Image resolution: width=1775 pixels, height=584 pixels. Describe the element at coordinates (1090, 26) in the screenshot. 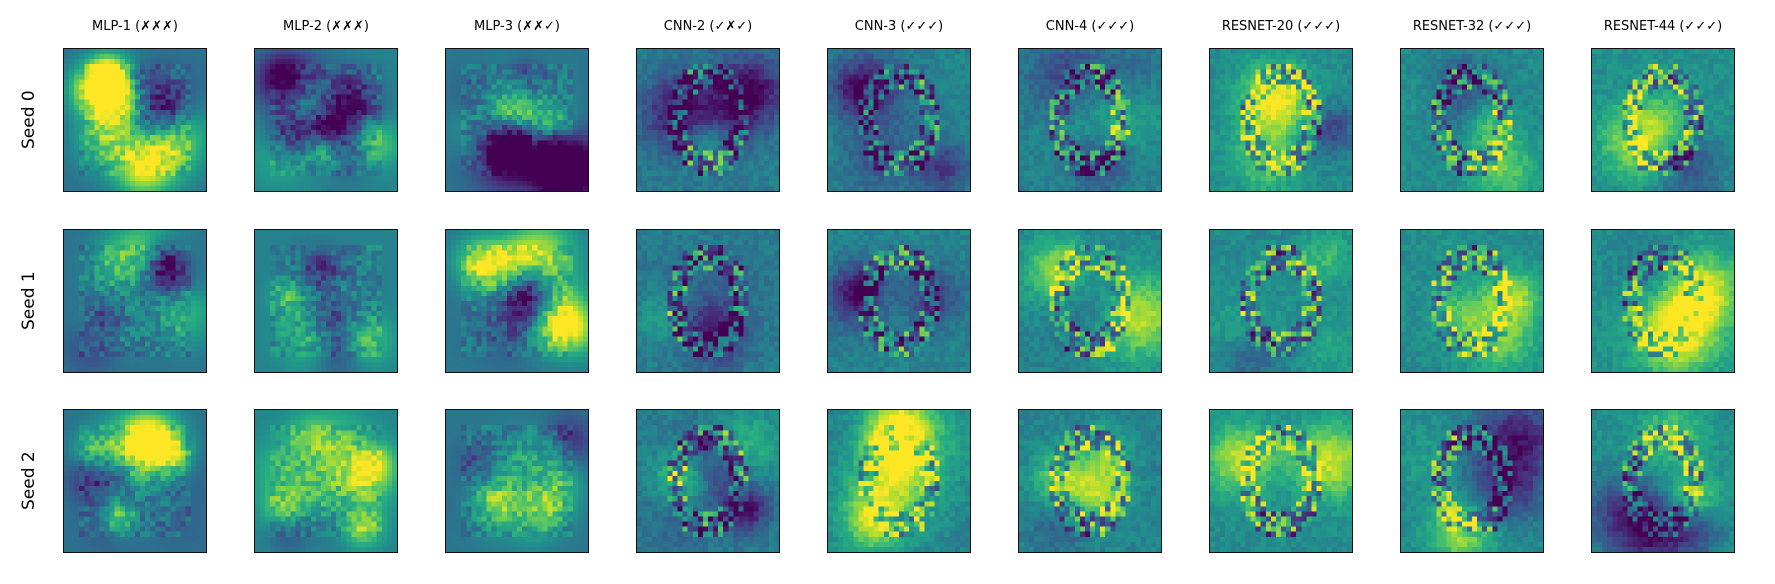

I see `column-title: CNN-4 (✓✓✓)` at that location.